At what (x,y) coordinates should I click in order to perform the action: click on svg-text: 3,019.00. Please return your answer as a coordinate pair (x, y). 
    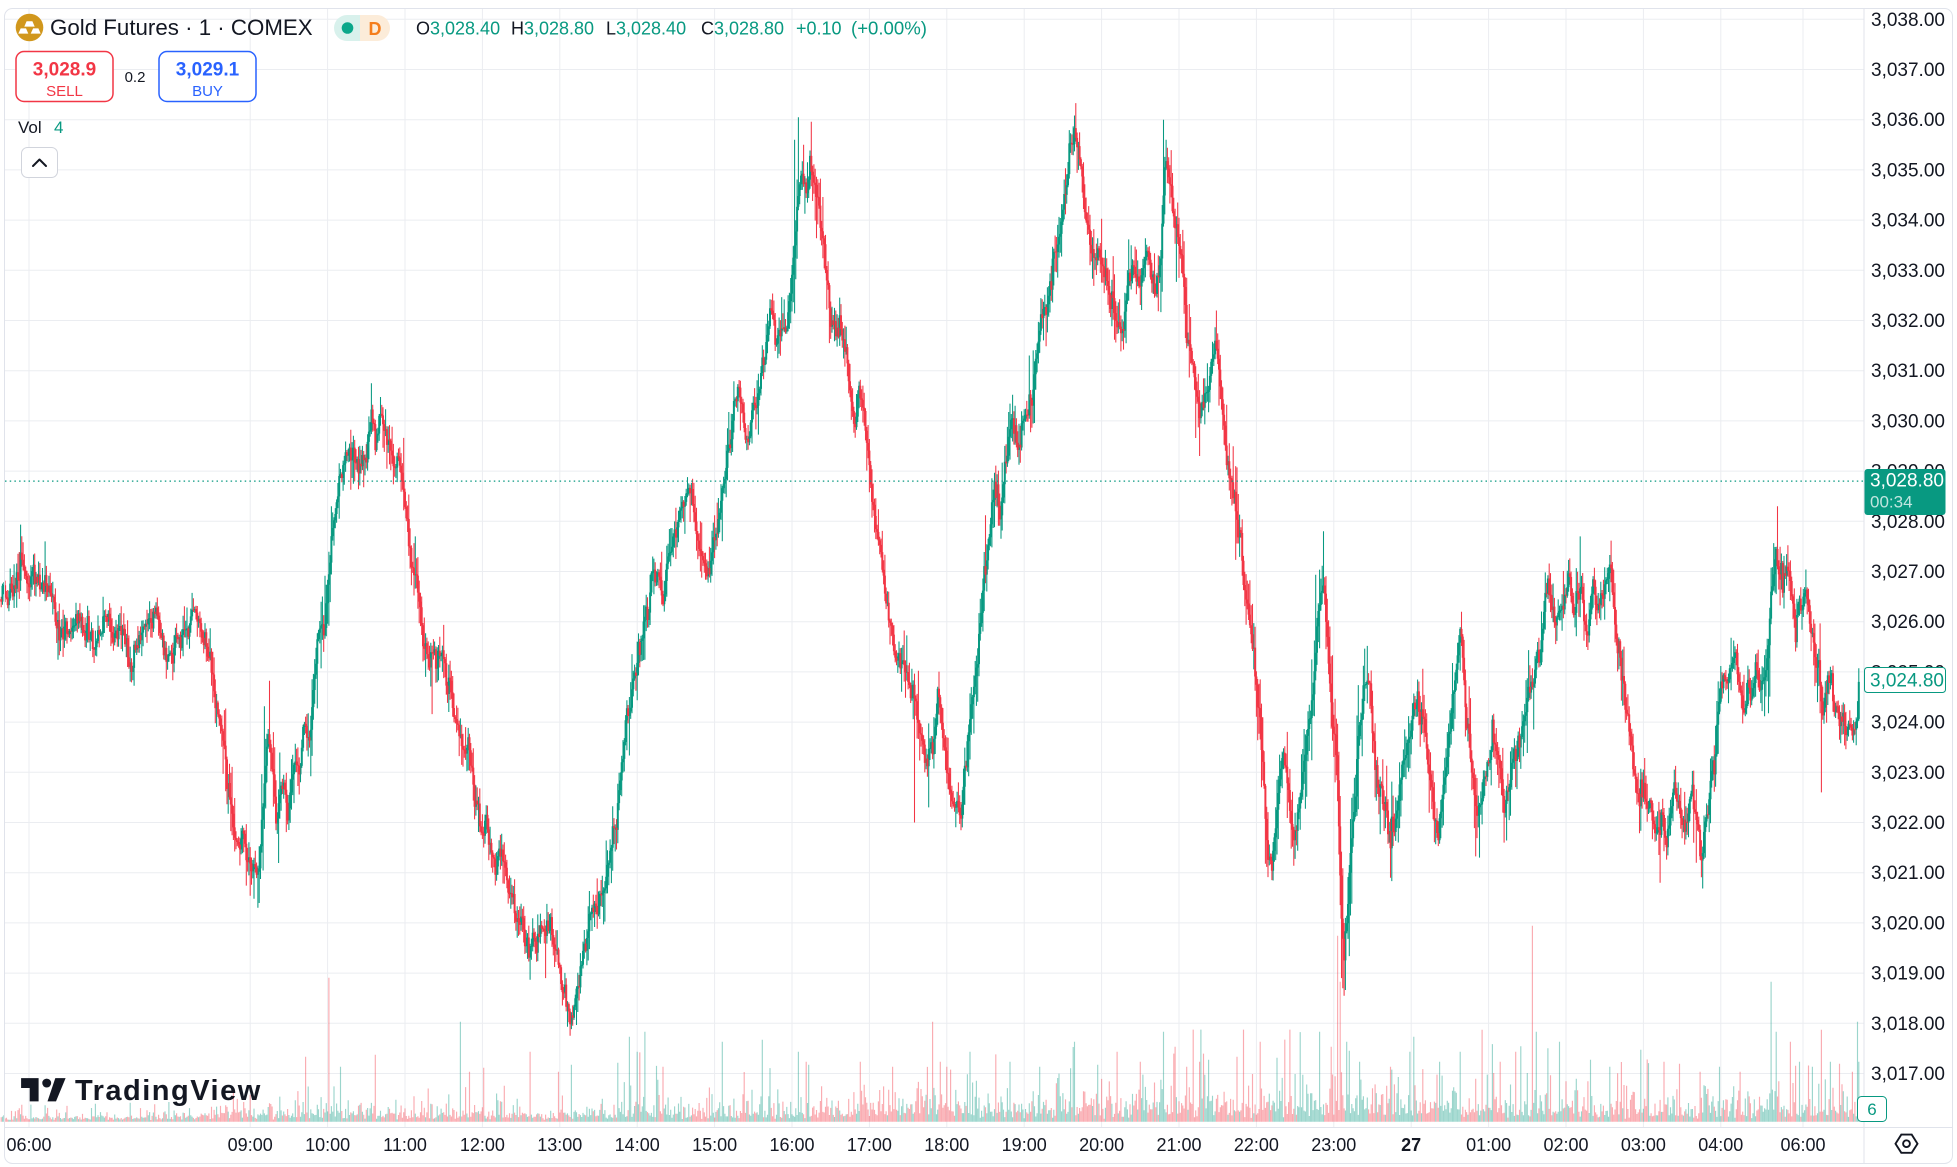
    Looking at the image, I should click on (1908, 974).